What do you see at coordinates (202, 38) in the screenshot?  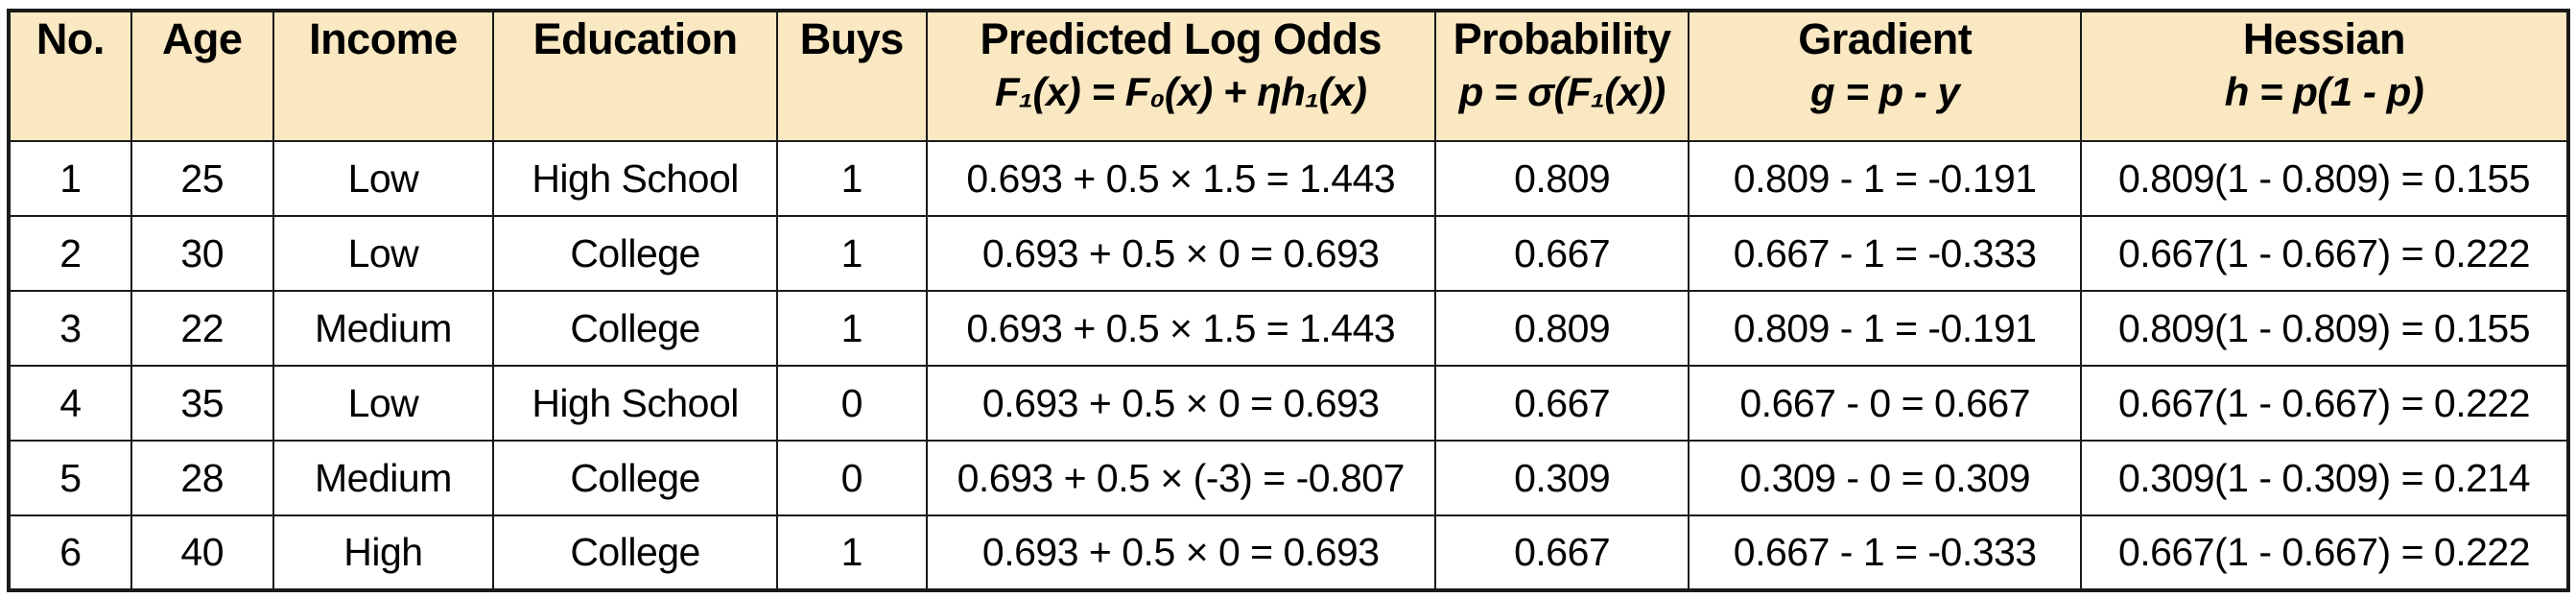 I see `column-label: Age` at bounding box center [202, 38].